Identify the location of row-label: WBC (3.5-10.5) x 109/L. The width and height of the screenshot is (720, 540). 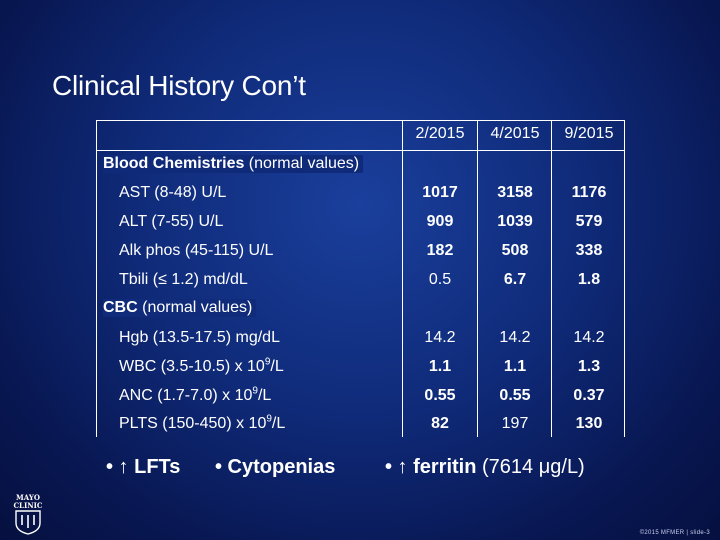
(201, 365).